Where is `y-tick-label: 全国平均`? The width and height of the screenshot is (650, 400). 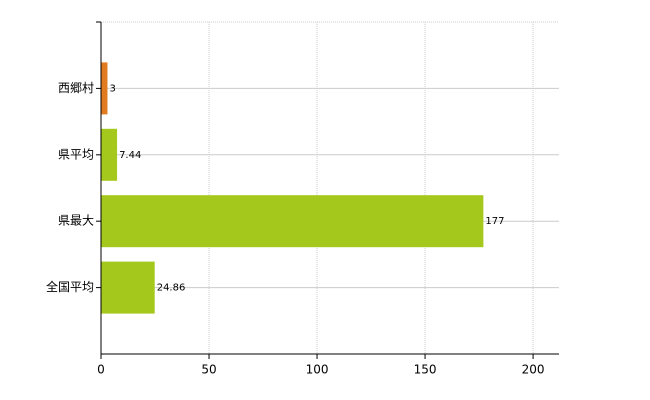 y-tick-label: 全国平均 is located at coordinates (70, 286).